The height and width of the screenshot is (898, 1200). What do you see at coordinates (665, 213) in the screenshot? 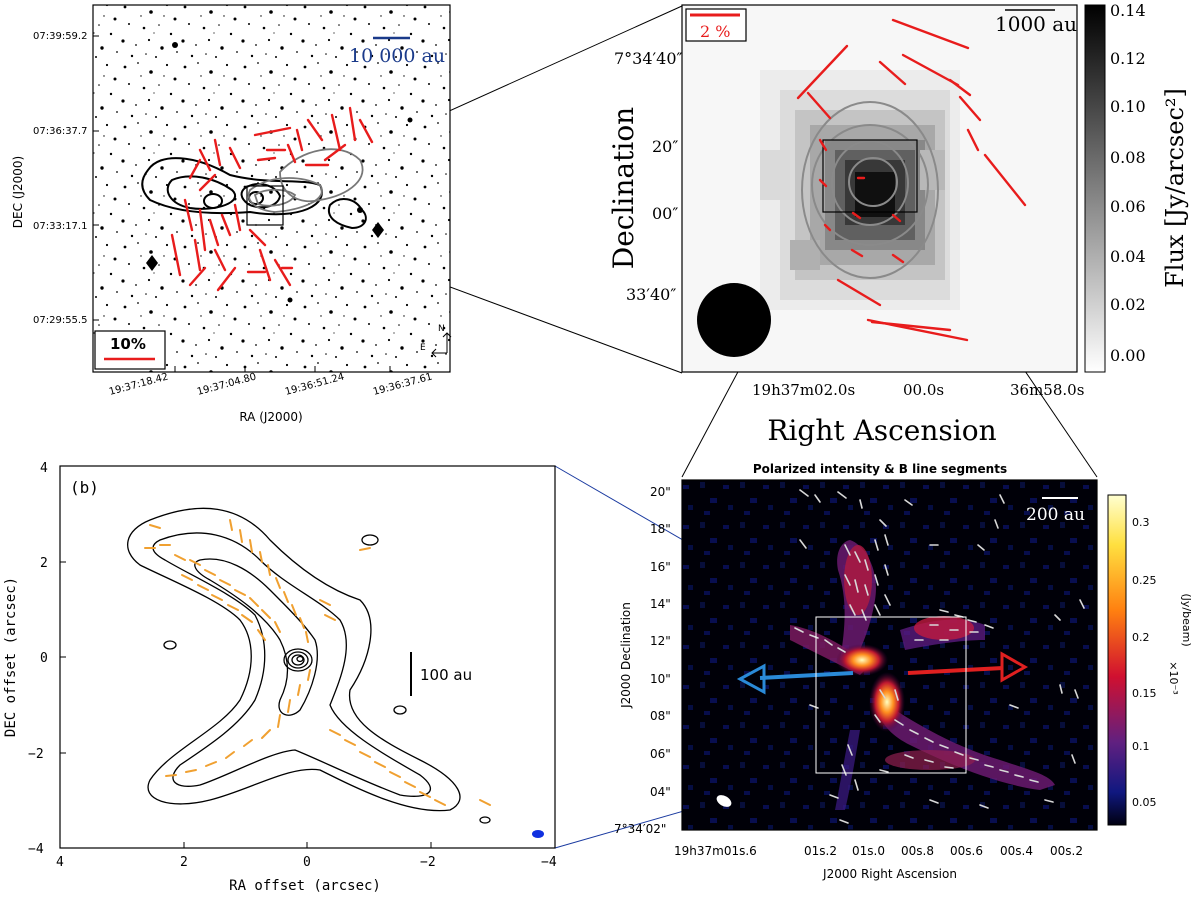
I see `ytick-b-3: 00″` at bounding box center [665, 213].